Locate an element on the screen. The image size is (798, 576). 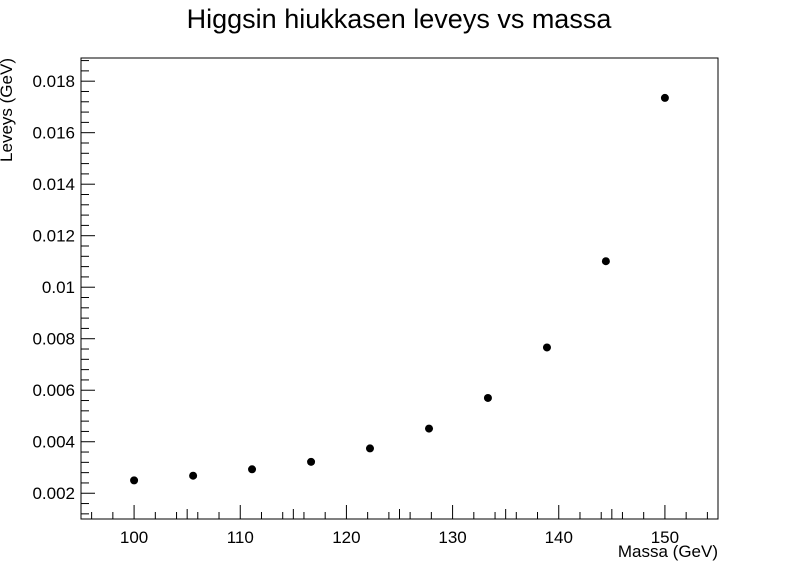
y-tick-label: 0.008 is located at coordinates (53, 339).